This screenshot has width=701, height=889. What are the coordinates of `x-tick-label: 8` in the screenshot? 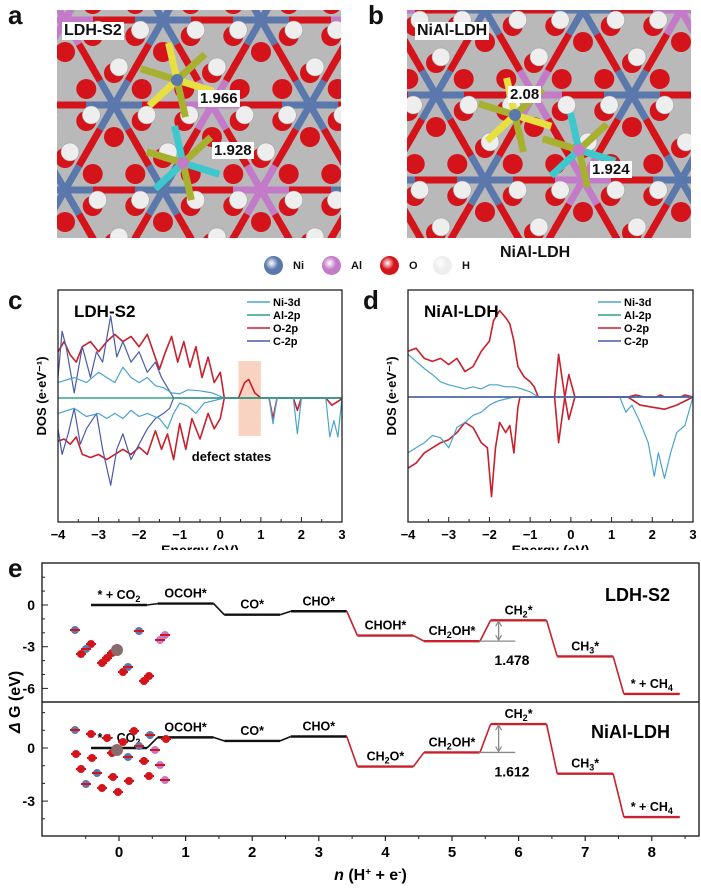 It's located at (652, 852).